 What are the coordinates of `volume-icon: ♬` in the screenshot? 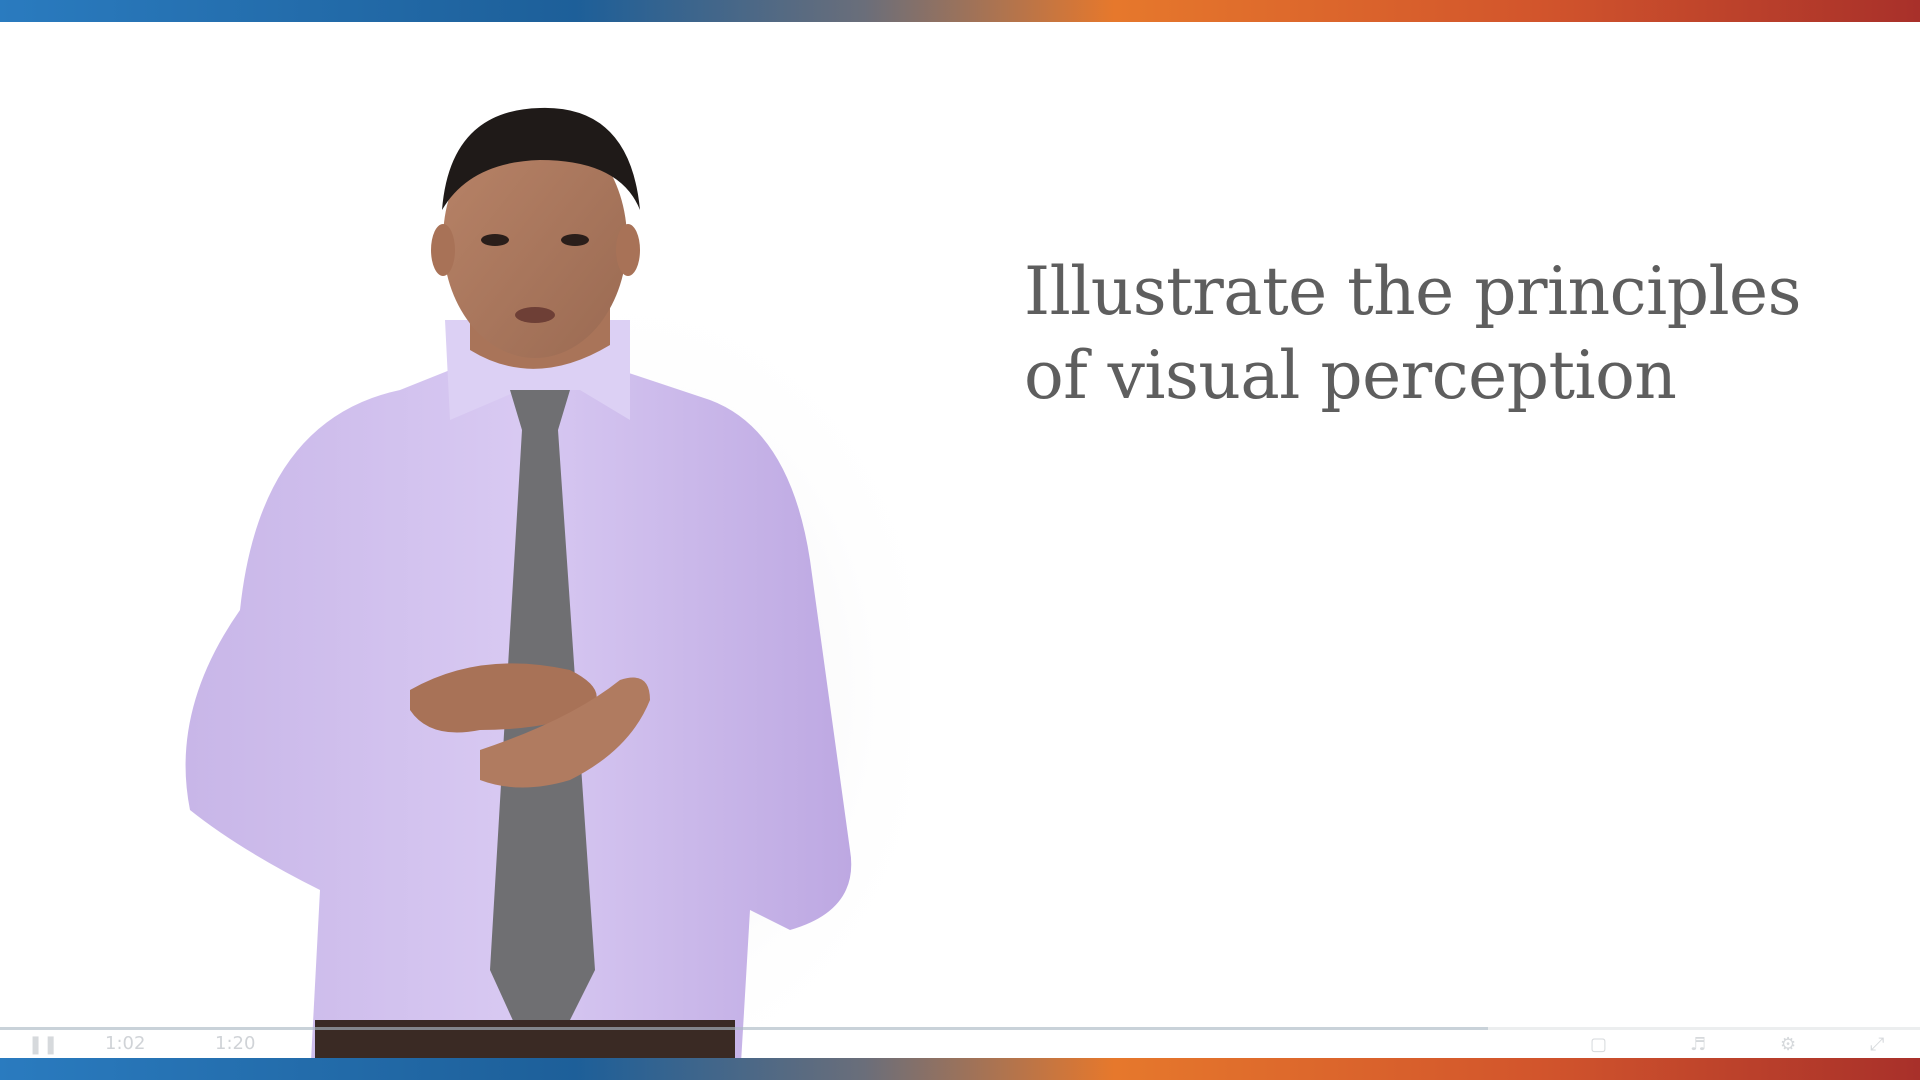 It's located at (1698, 1044).